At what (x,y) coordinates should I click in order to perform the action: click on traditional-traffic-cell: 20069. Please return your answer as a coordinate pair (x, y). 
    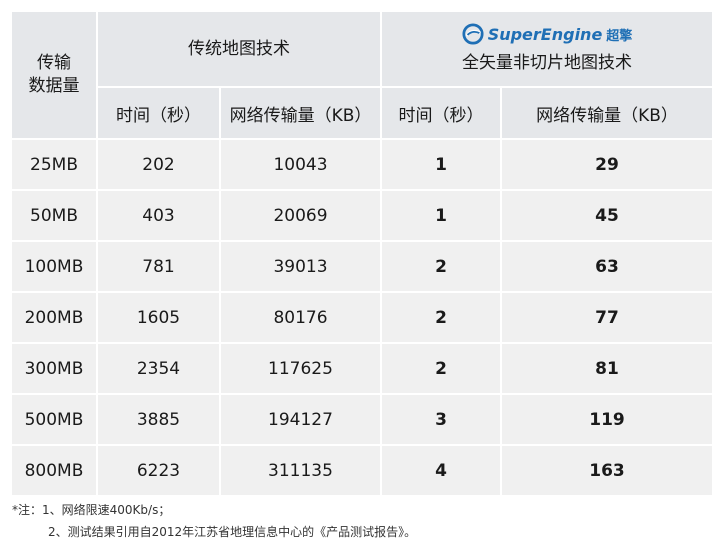
    Looking at the image, I should click on (300, 215).